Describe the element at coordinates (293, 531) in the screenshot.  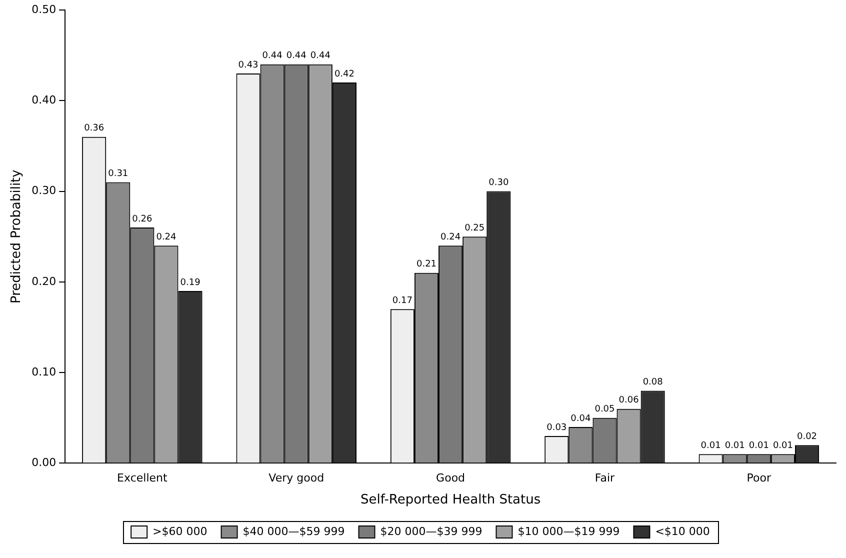
I see `legend-label: $40 000—$59 999` at that location.